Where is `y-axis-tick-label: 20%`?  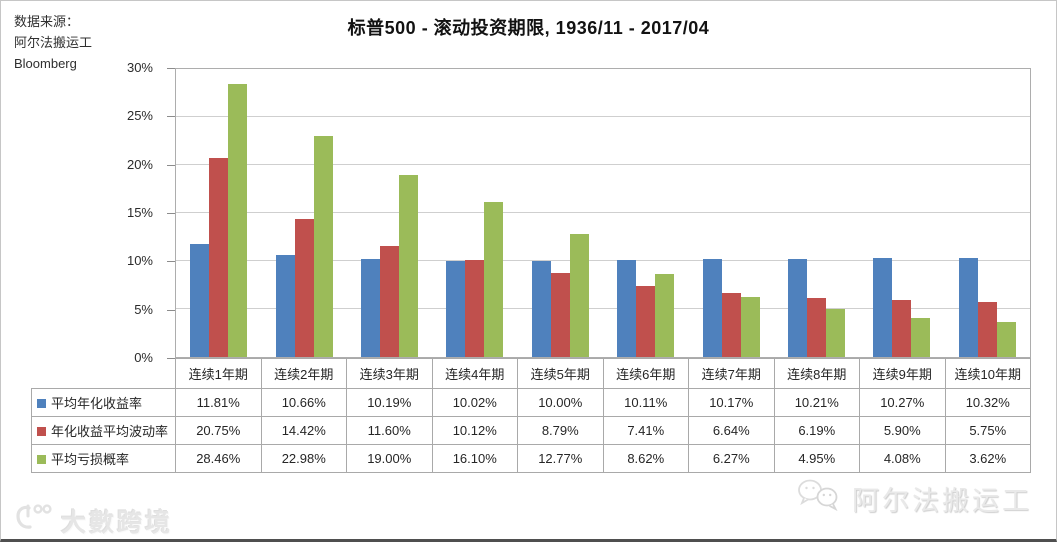
y-axis-tick-label: 20% is located at coordinates (139, 164).